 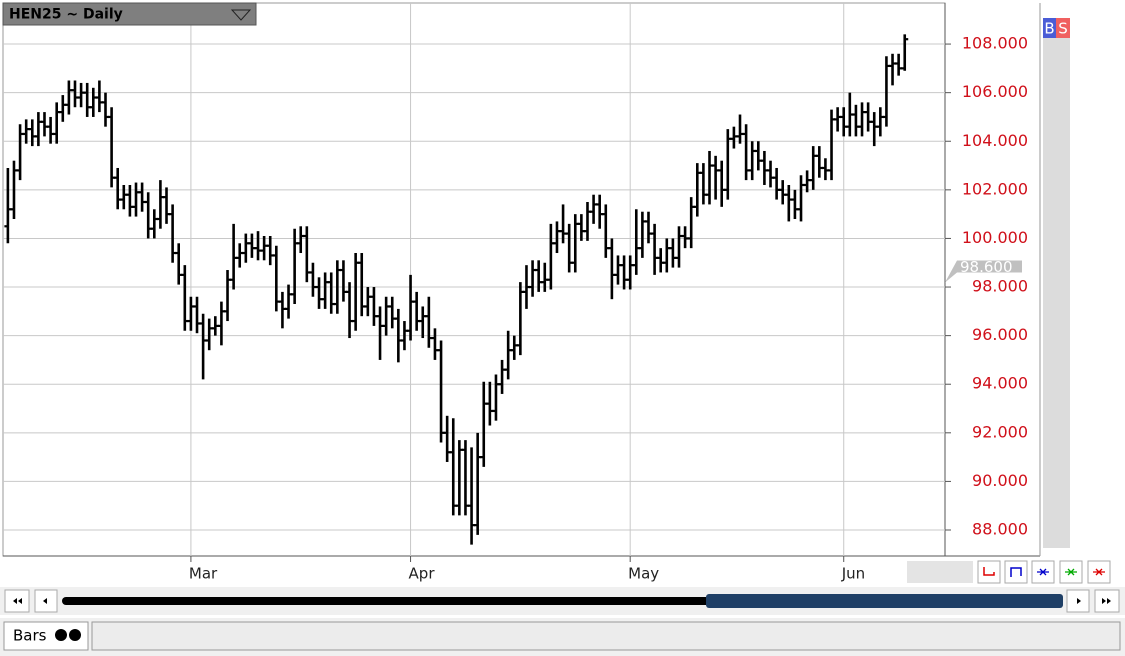 I want to click on dropdown-arrow, so click(x=241, y=15).